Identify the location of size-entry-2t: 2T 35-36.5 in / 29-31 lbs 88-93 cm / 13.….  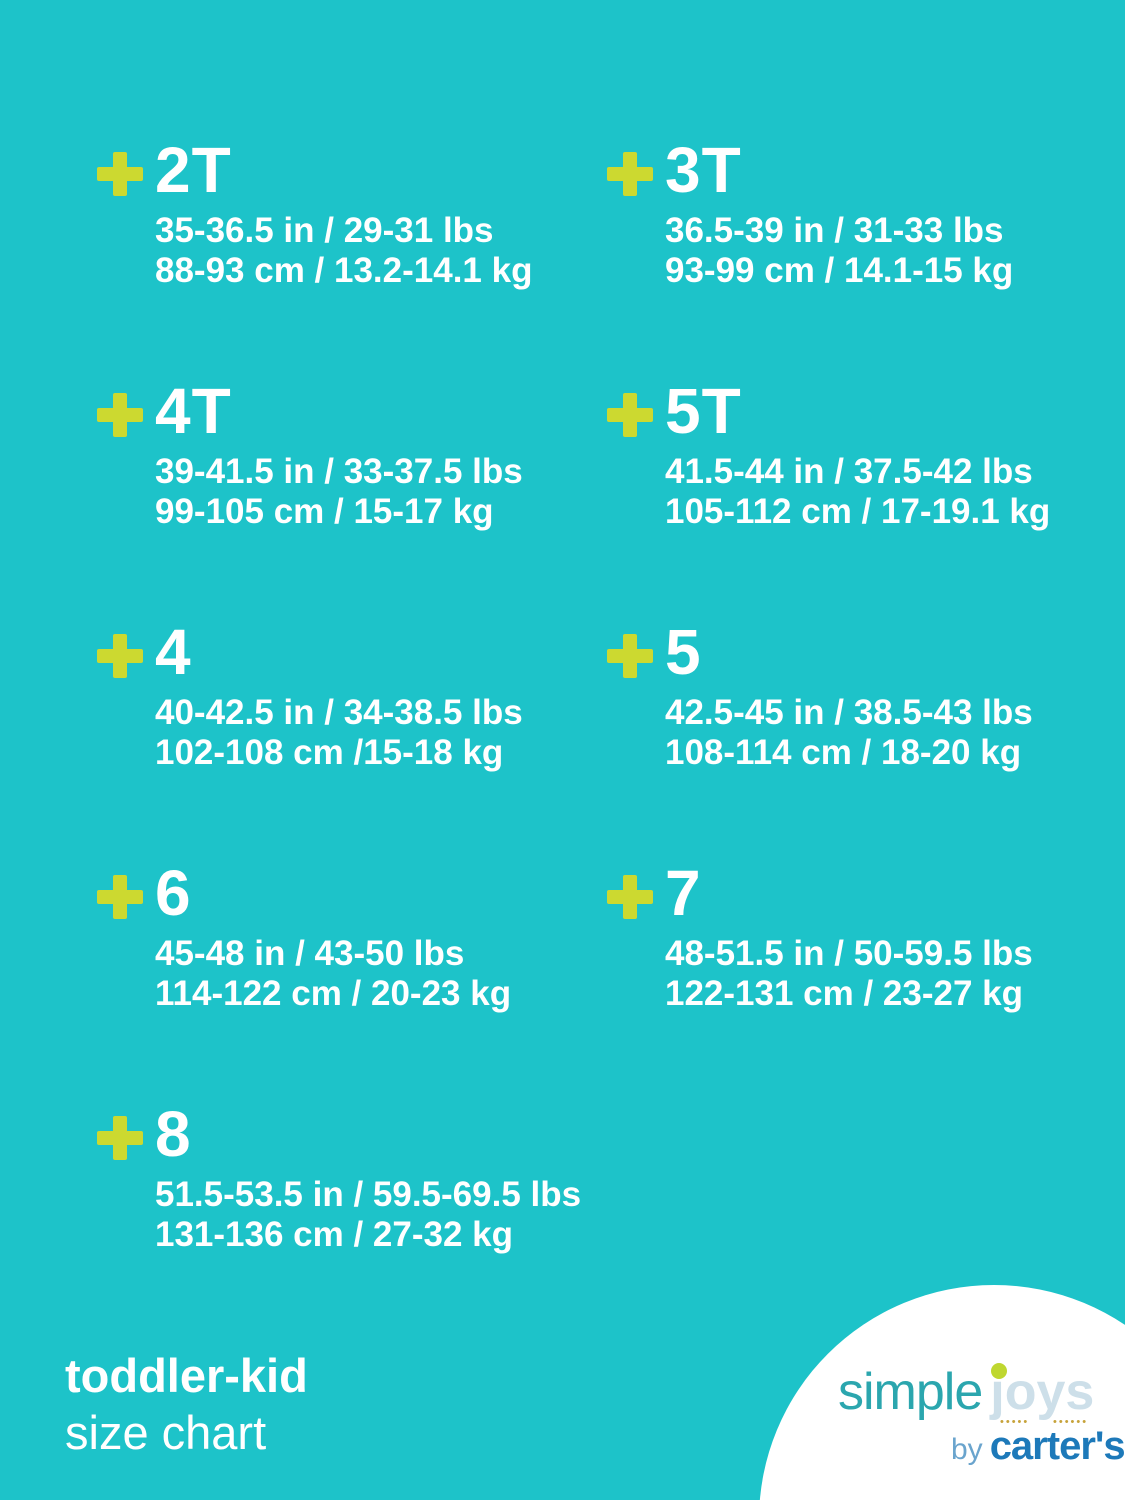
(314, 214).